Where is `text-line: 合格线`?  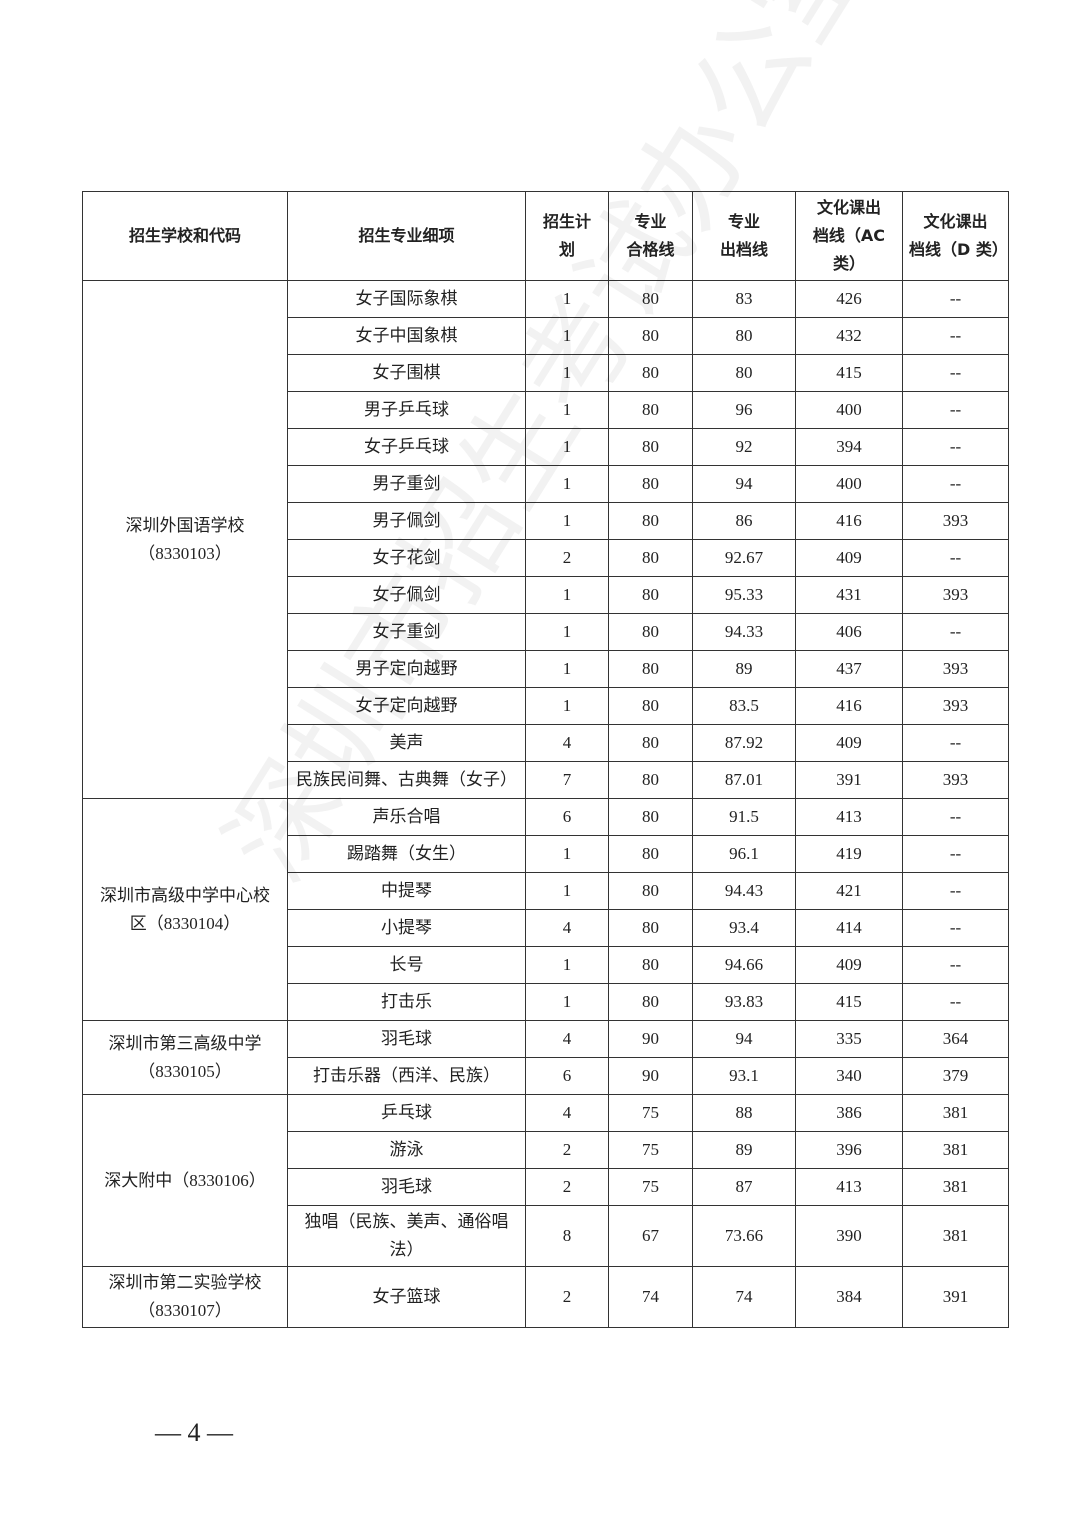
text-line: 合格线 is located at coordinates (650, 249).